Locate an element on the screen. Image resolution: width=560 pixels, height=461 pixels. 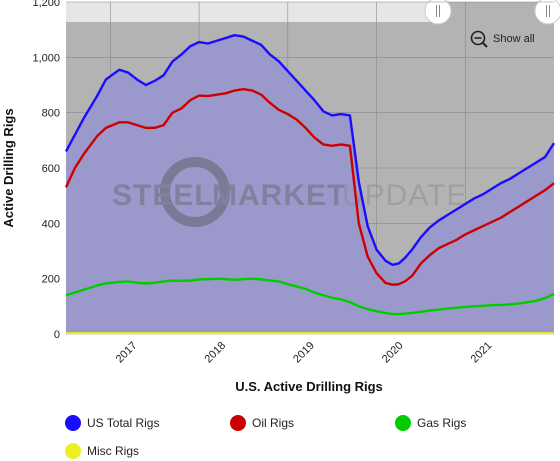
x-tick-label: 2017 is located at coordinates (127, 353).